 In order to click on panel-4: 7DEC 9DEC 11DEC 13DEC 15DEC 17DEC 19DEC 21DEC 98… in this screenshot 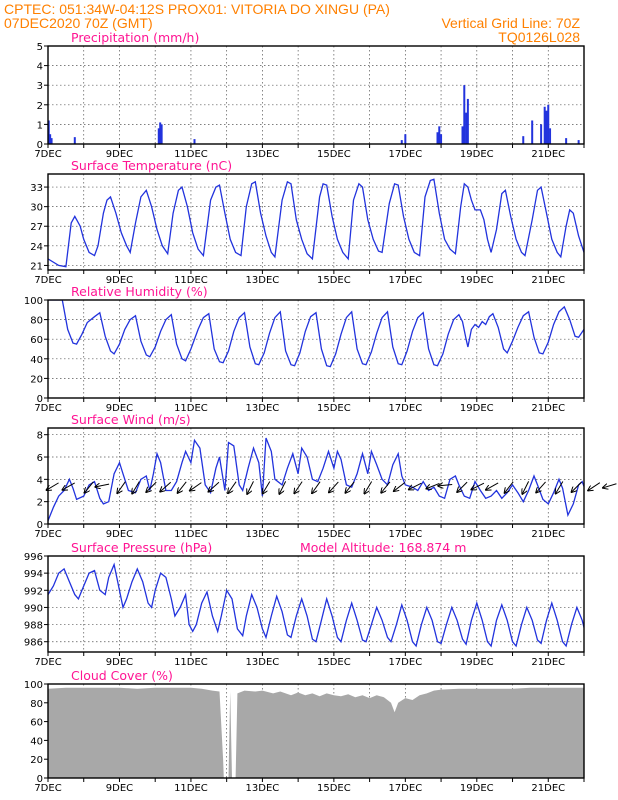, I will do `click(304, 604)`.